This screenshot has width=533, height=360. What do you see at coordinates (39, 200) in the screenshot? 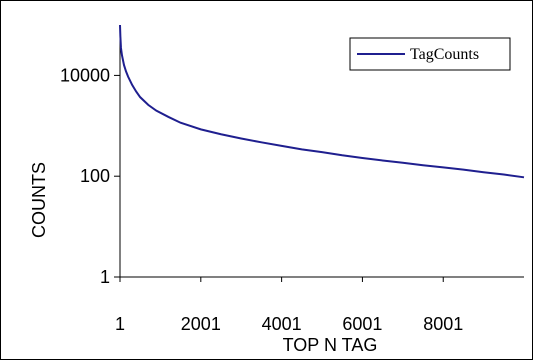
I see `y-axis-title: COUNTS` at bounding box center [39, 200].